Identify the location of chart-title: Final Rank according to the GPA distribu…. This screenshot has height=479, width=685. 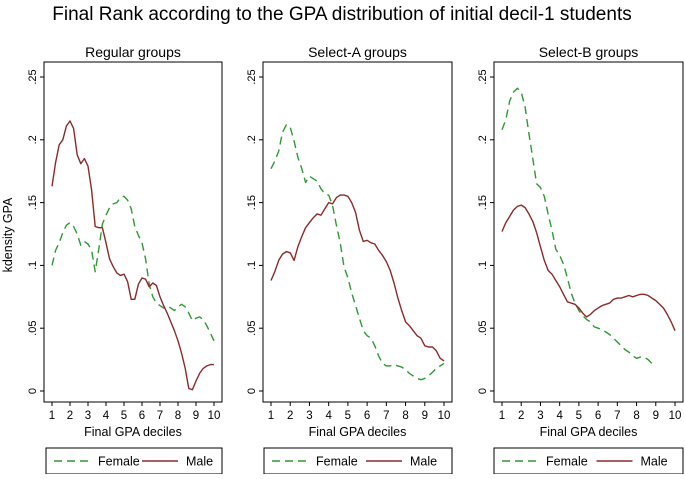
(341, 14).